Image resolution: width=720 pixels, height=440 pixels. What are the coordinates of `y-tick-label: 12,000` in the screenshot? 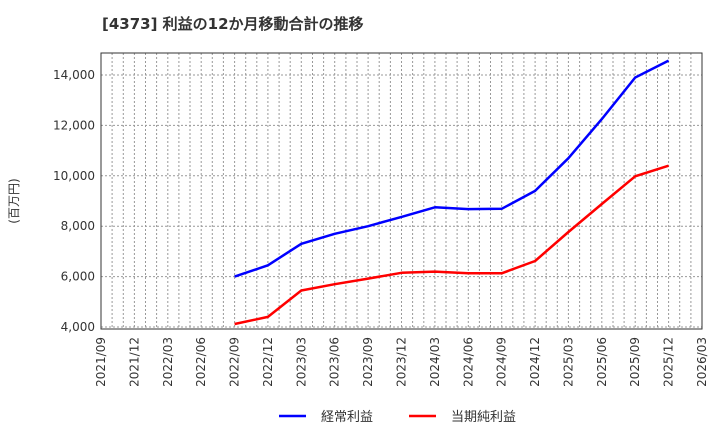 It's located at (74, 125).